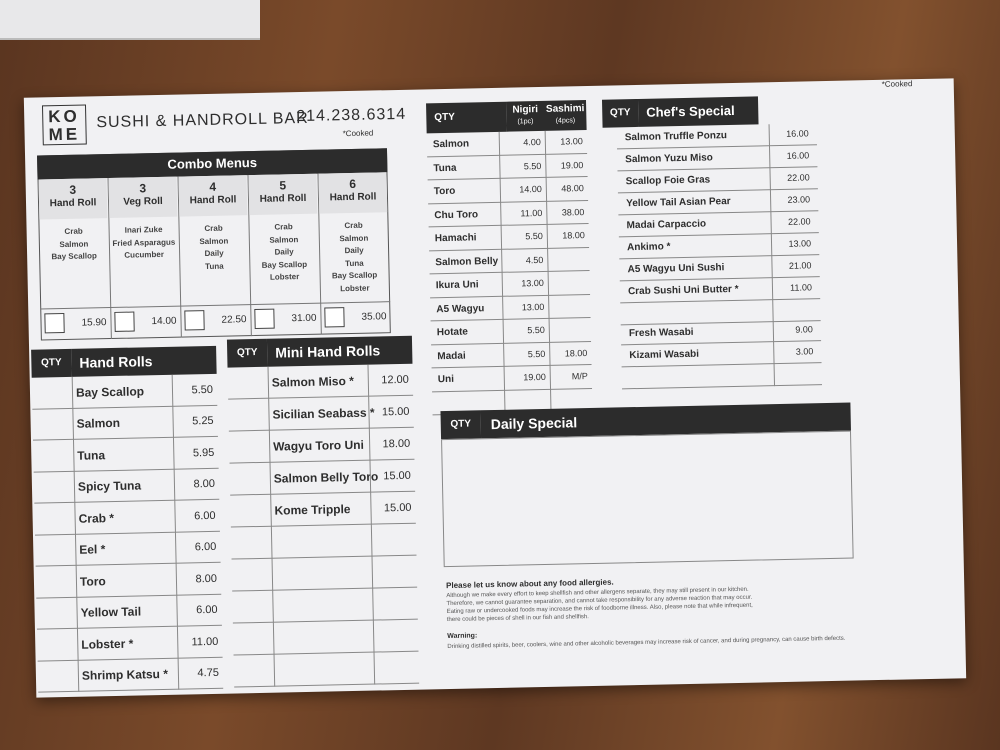 This screenshot has height=750, width=1000. Describe the element at coordinates (573, 235) in the screenshot. I see `sashimi-price: 18.00` at that location.